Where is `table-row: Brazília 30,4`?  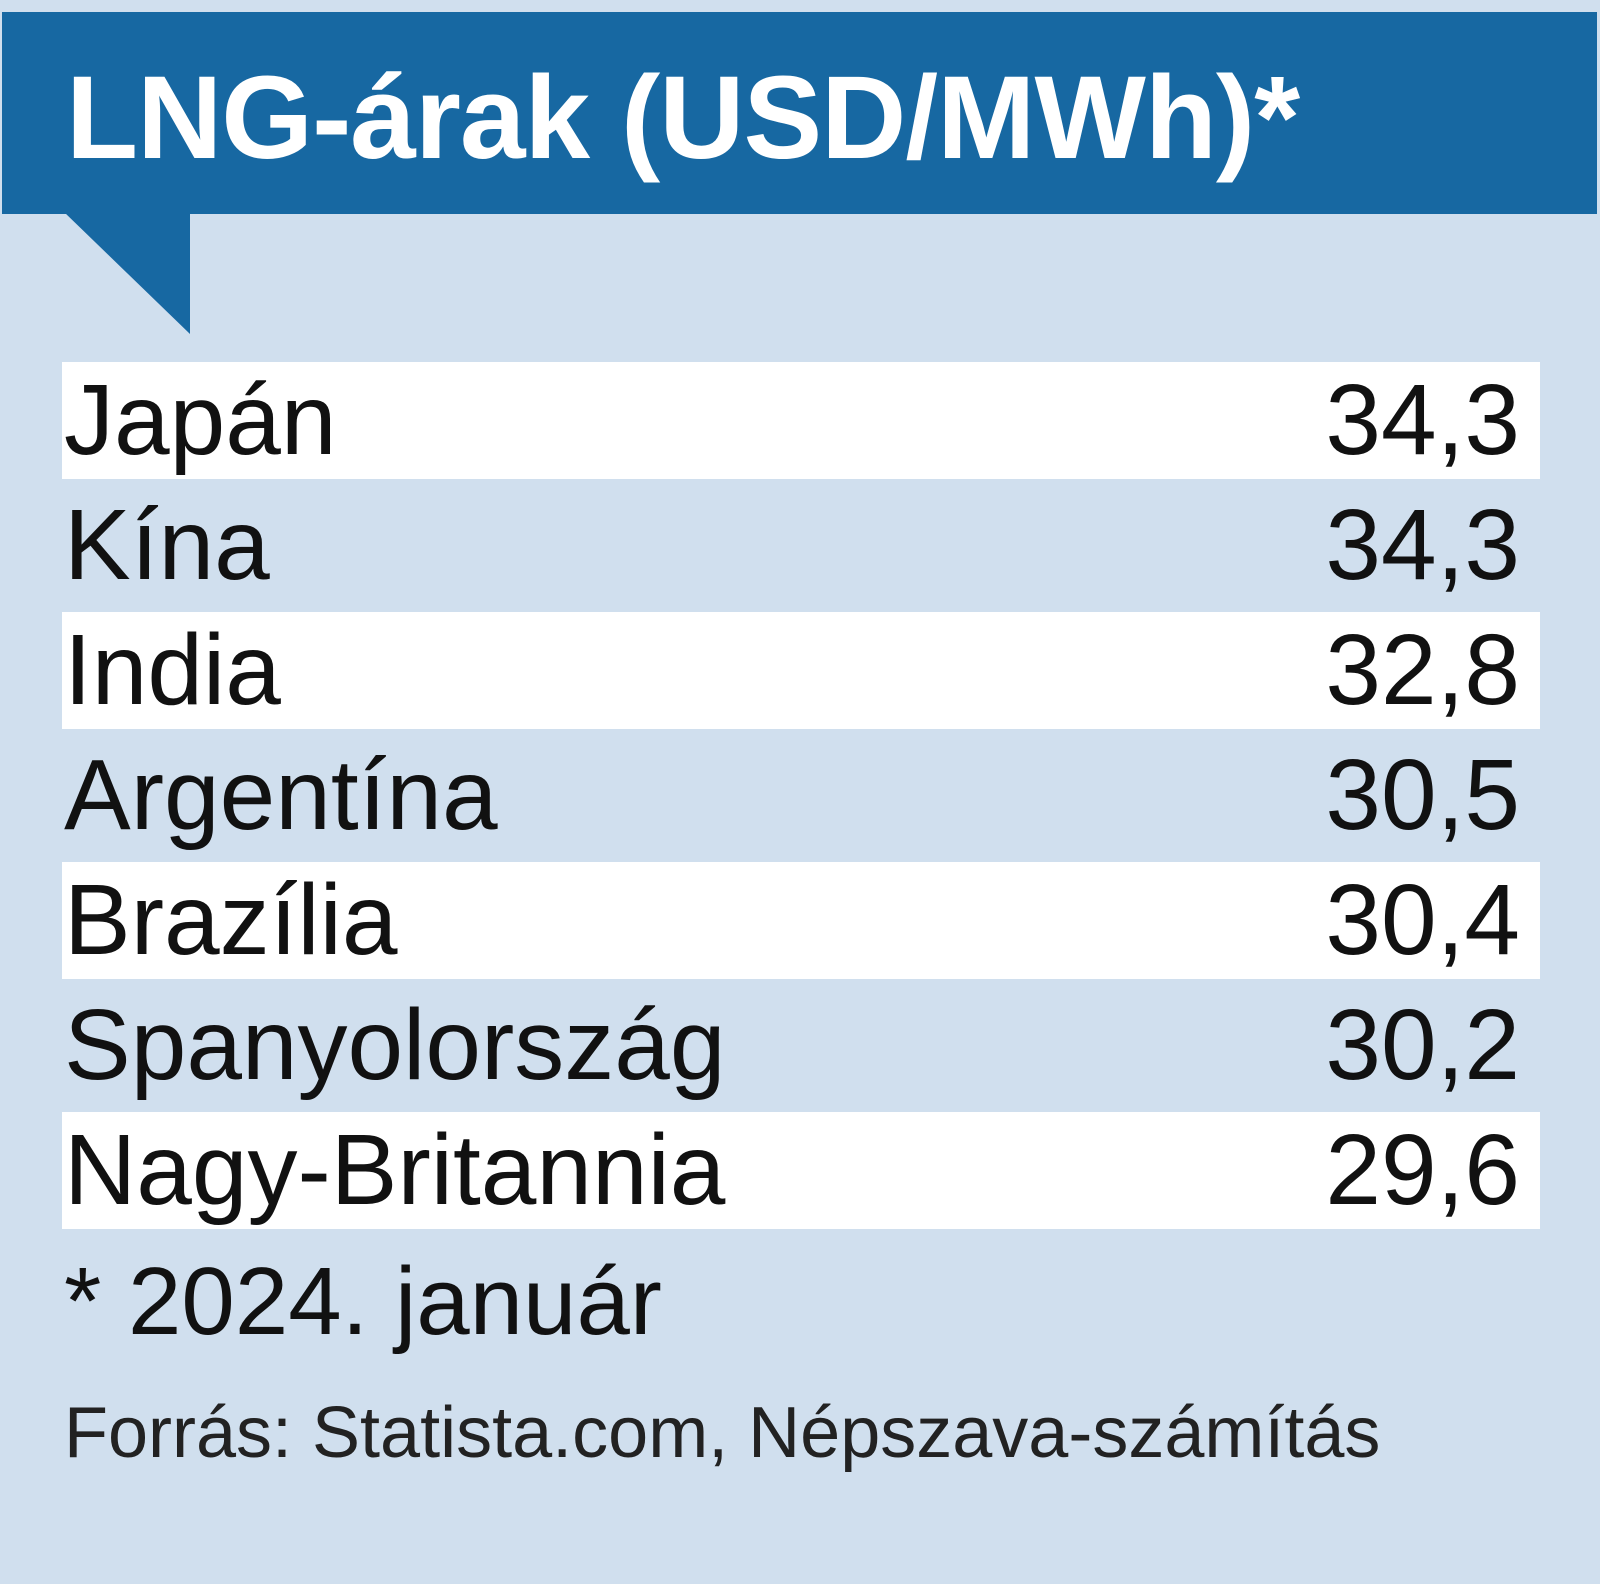
table-row: Brazília 30,4 is located at coordinates (801, 920).